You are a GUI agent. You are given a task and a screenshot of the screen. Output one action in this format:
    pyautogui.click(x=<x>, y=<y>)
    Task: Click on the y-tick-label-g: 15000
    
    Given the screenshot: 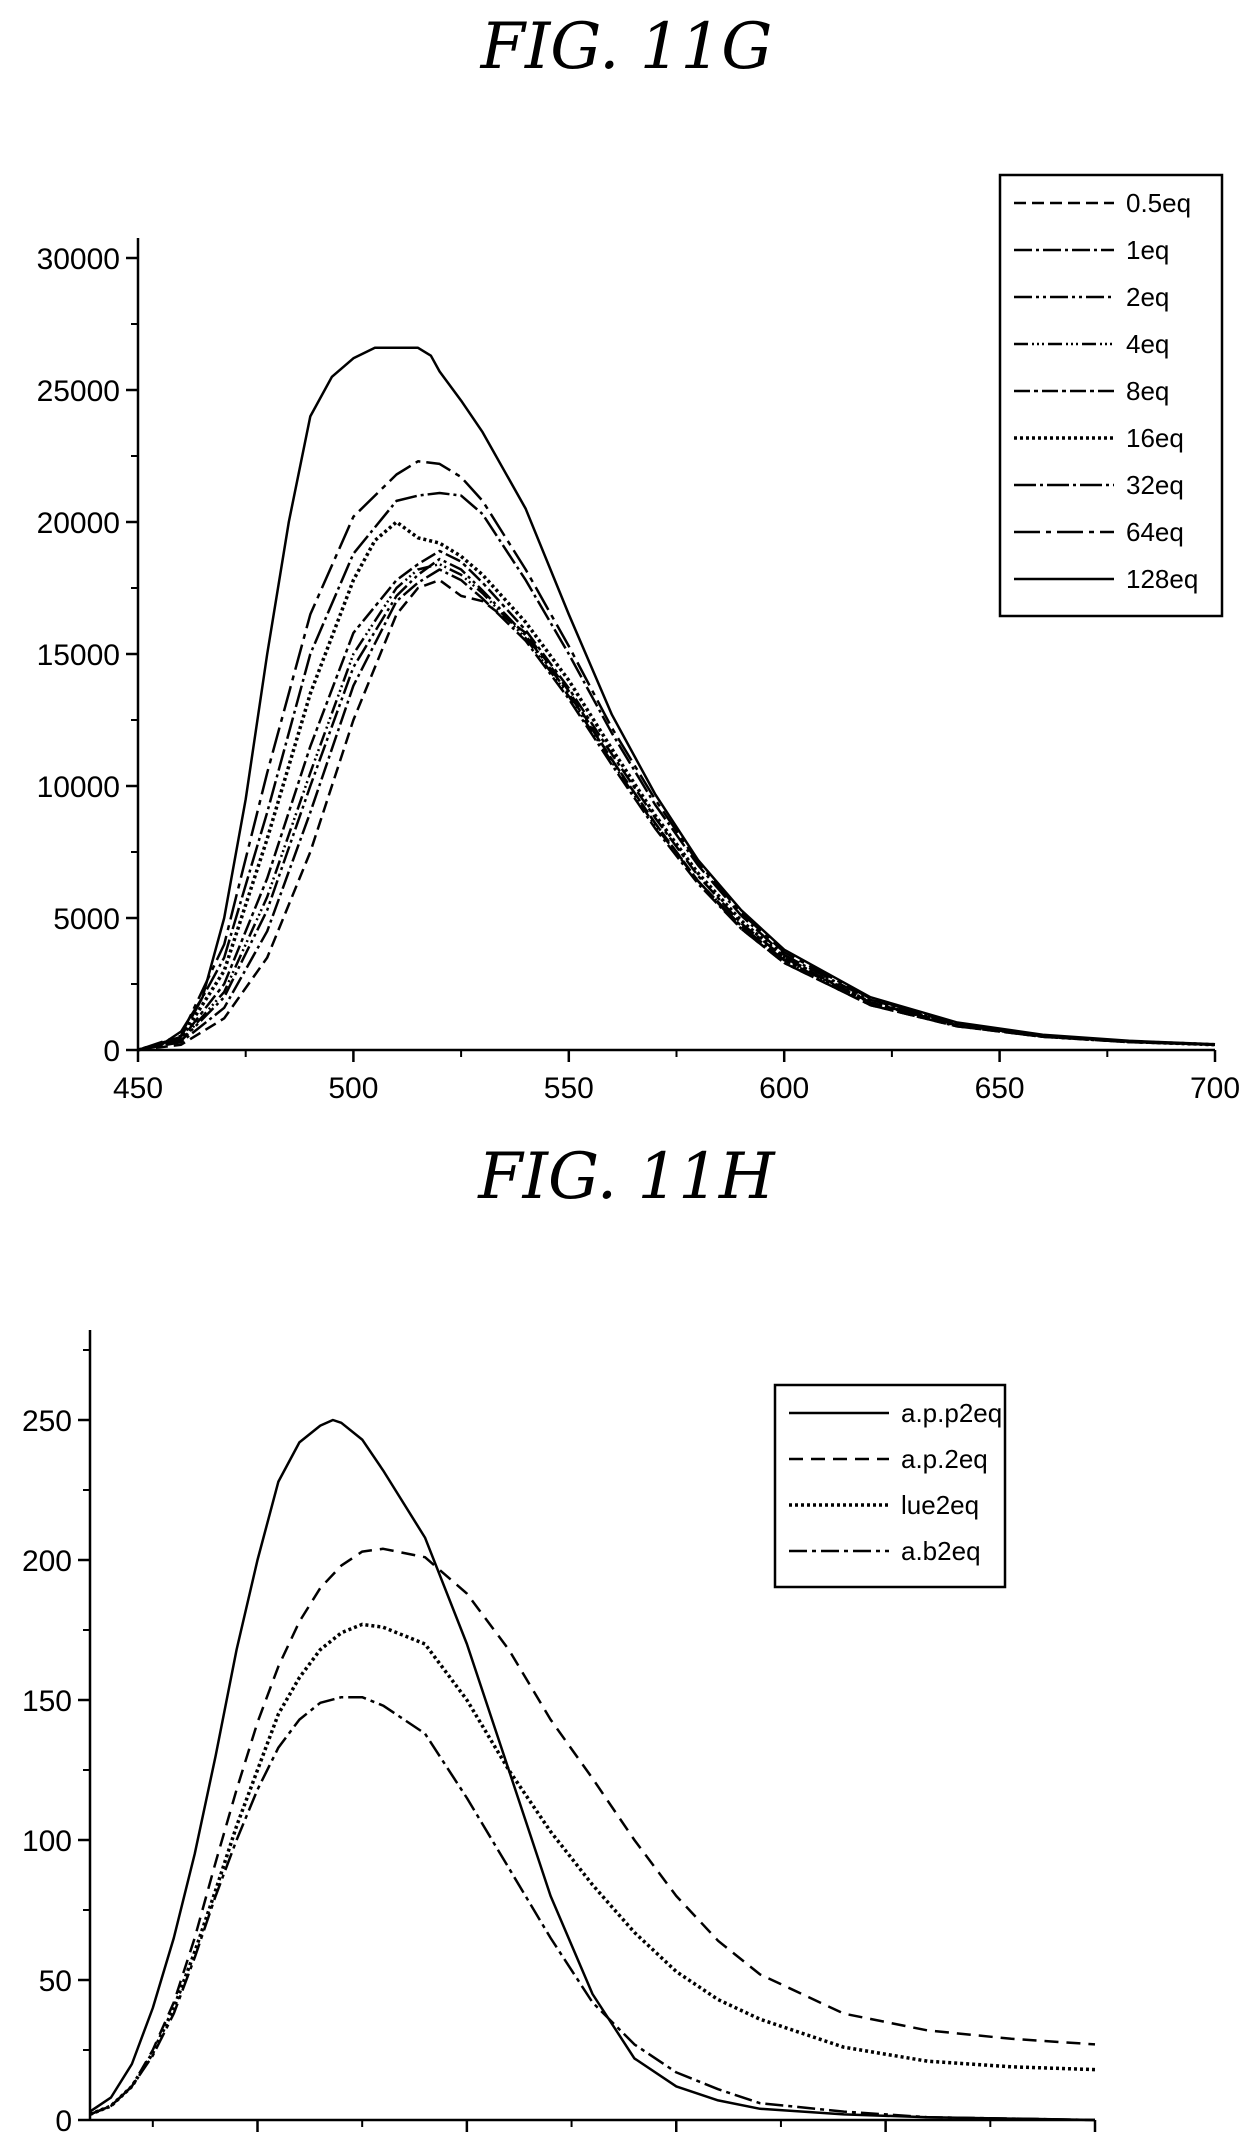 What is the action you would take?
    pyautogui.click(x=78, y=655)
    